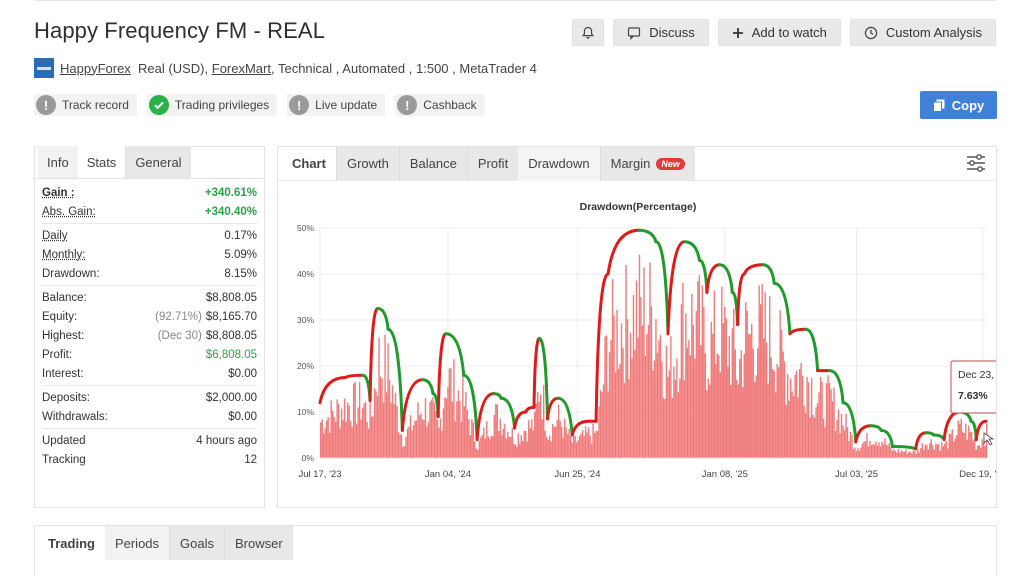 This screenshot has height=576, width=1024. I want to click on tab-stats: Stats, so click(101, 162).